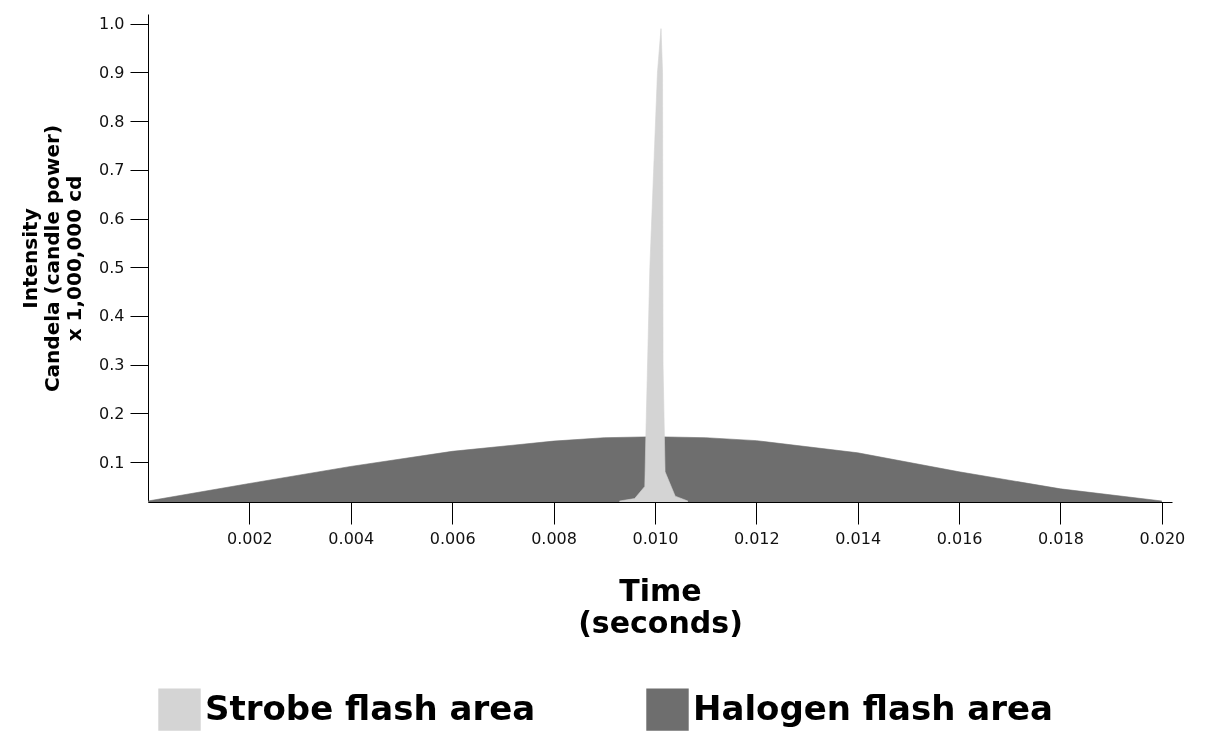 This screenshot has height=751, width=1213. I want to click on y-tick-label: 0.6, so click(112, 219).